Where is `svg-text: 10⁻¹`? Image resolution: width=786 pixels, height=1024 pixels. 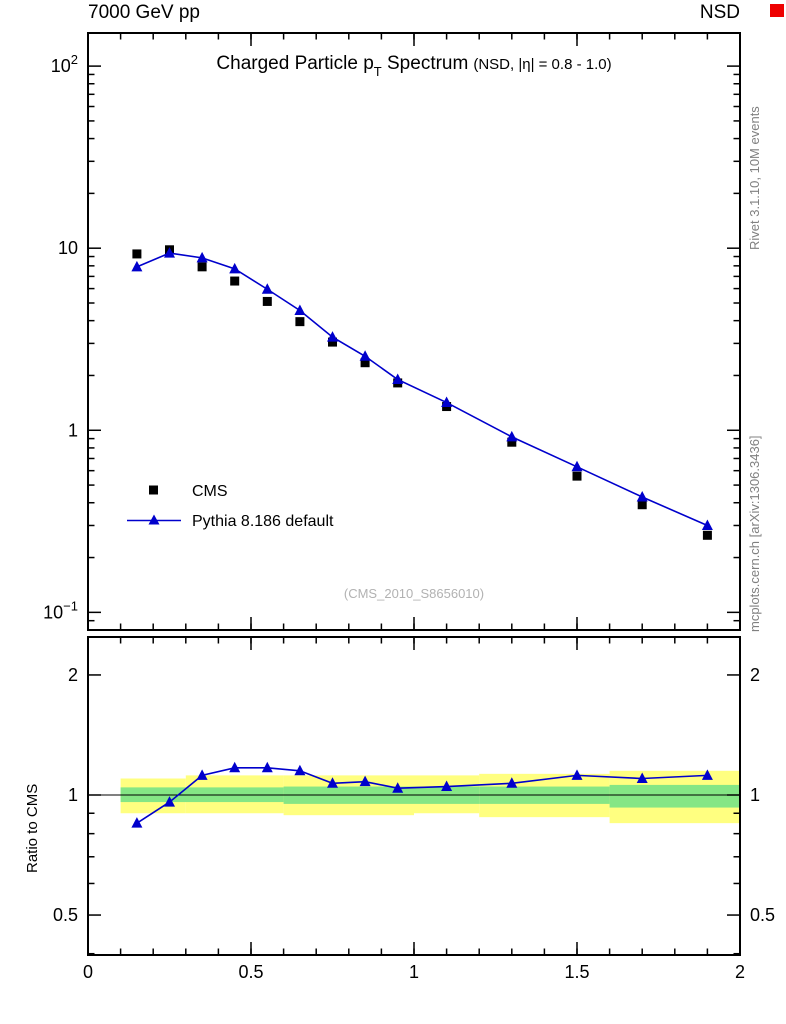 svg-text: 10⁻¹ is located at coordinates (60, 610).